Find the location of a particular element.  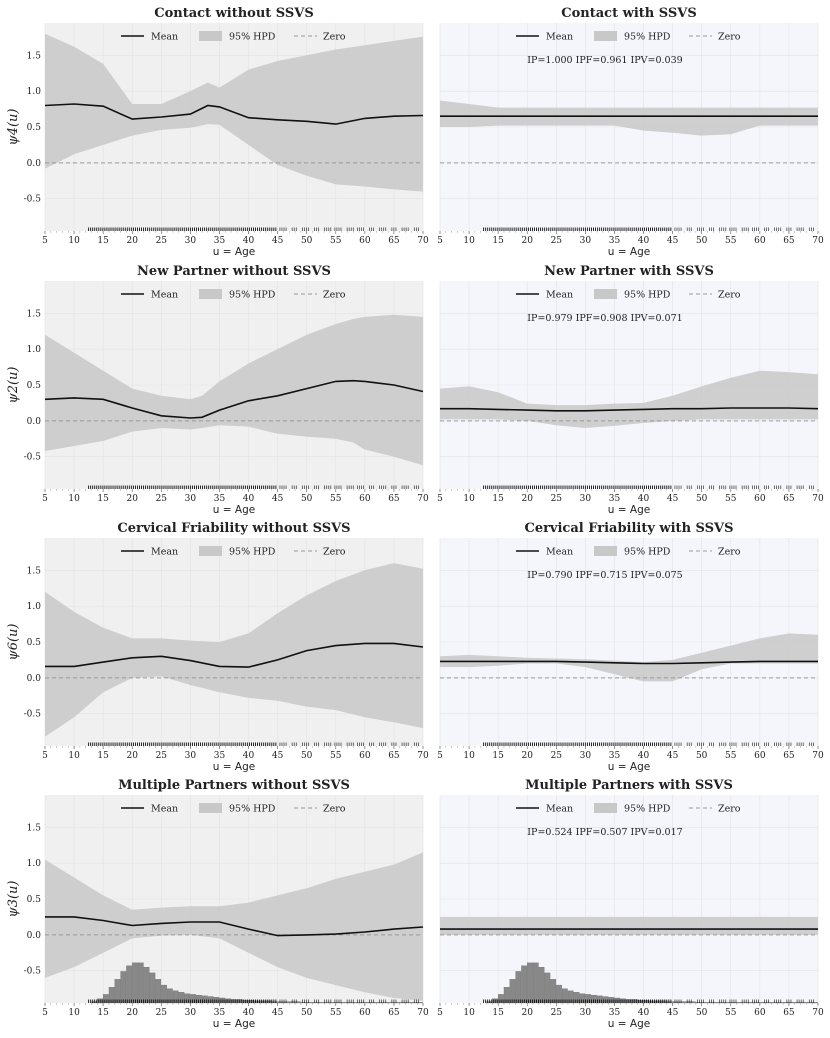

x-tick-label: 70 is located at coordinates (423, 241).